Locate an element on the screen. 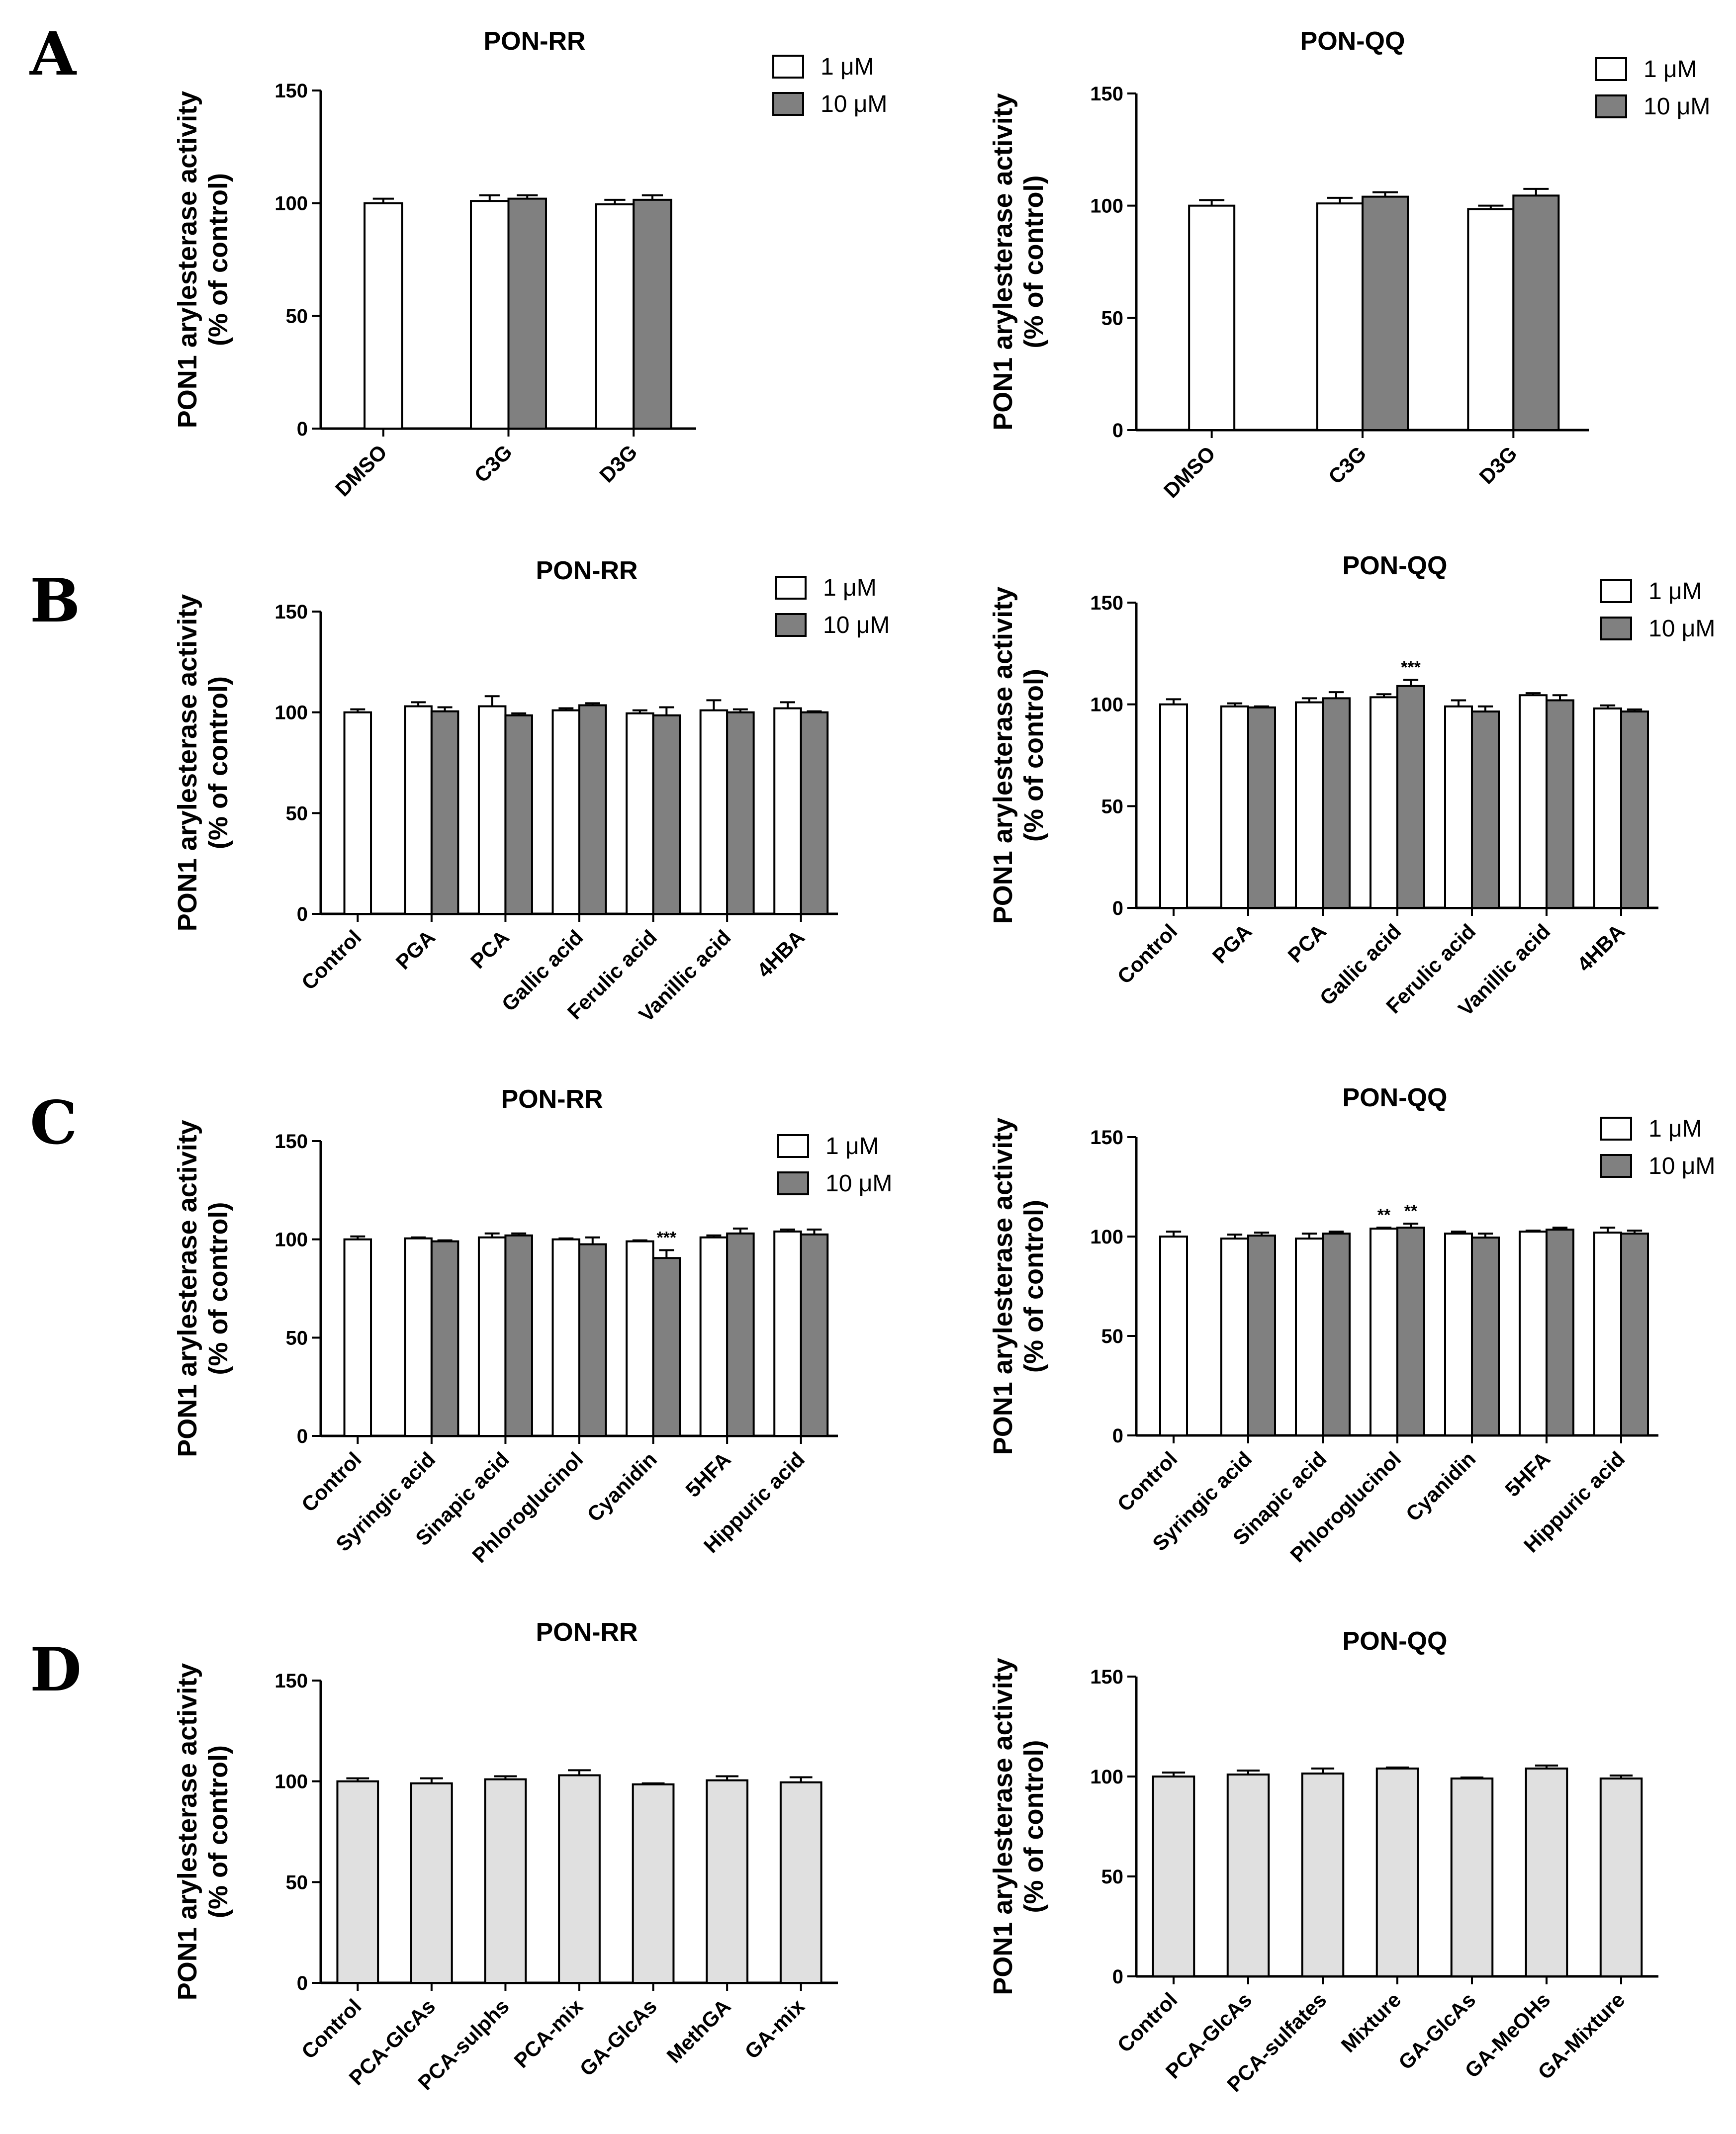  bar-vanillic-acid-s1 is located at coordinates (1560, 804).